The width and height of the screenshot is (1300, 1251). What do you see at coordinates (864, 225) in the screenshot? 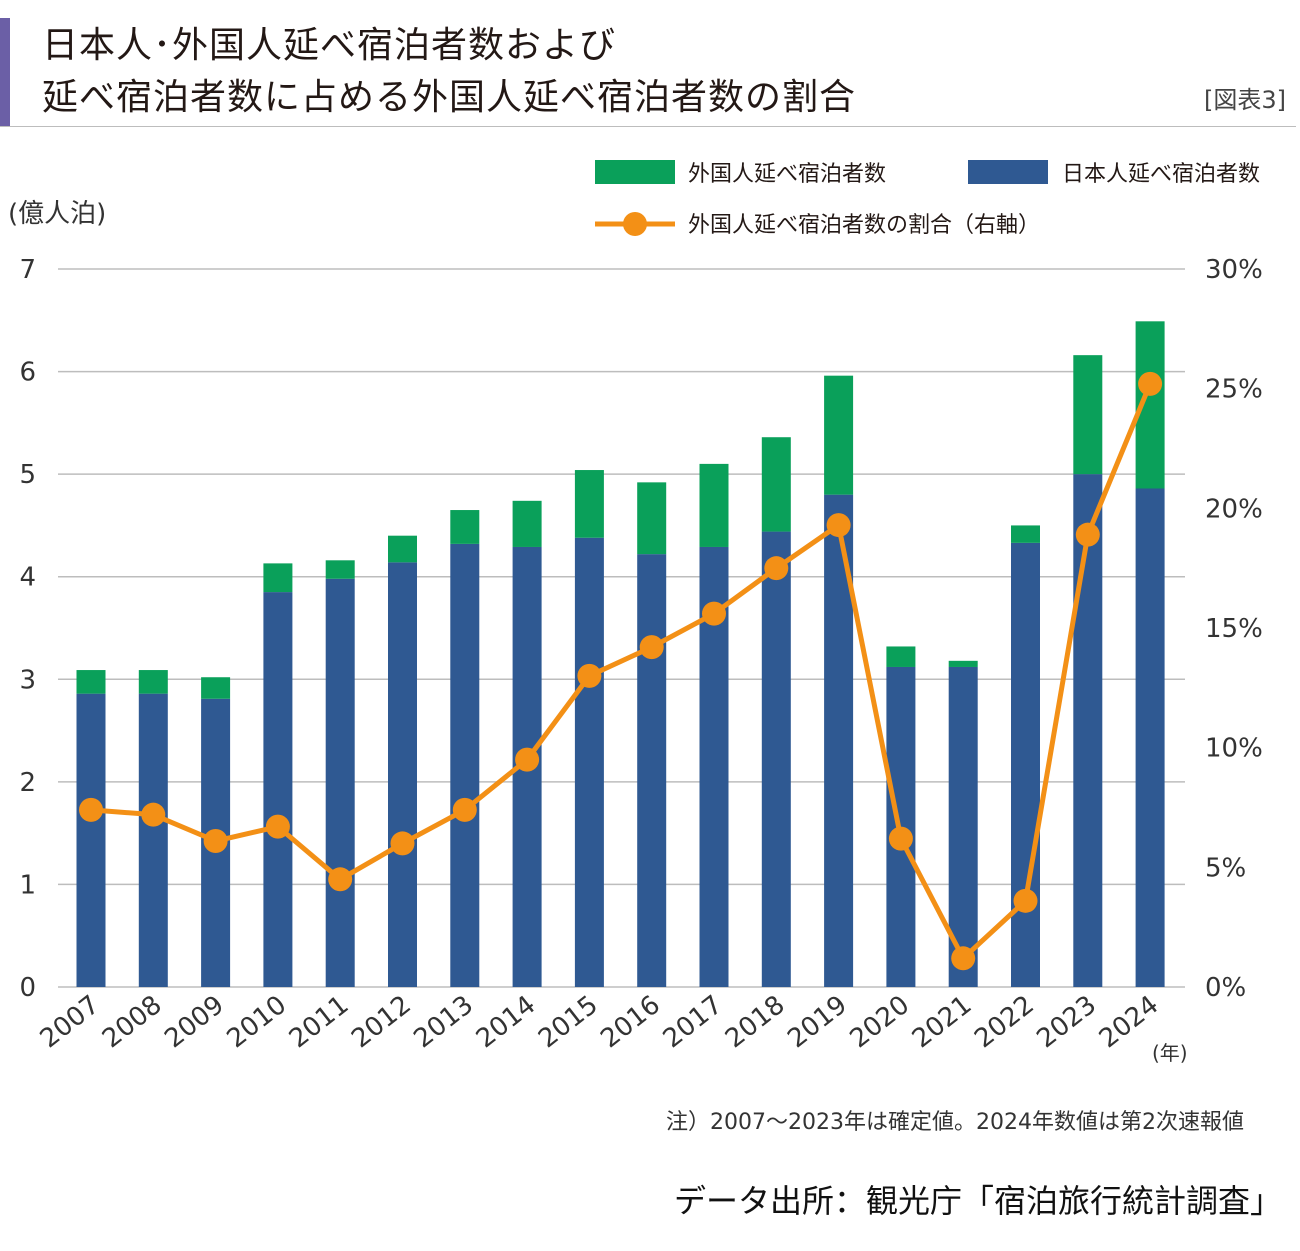
I see `legend-label-ratio: 外国人延べ宿泊者数の割合（右軸）` at bounding box center [864, 225].